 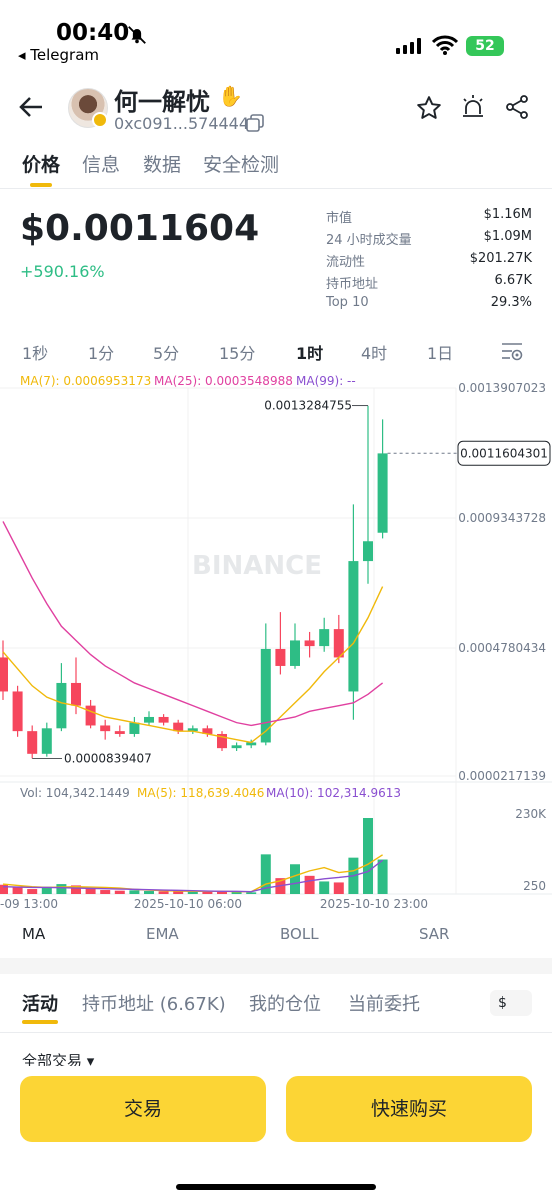 I want to click on interval-tab: 1分, so click(x=101, y=353).